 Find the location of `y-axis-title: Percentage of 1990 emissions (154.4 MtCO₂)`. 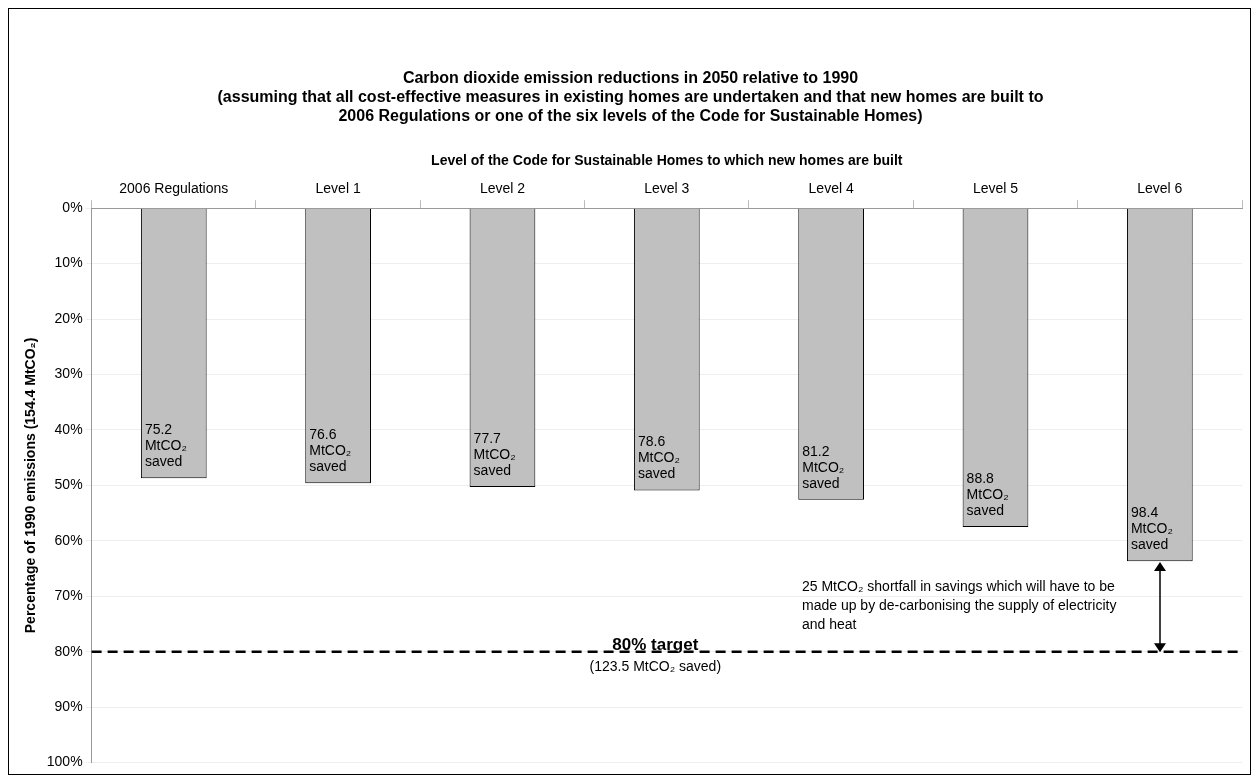

y-axis-title: Percentage of 1990 emissions (154.4 MtCO₂) is located at coordinates (30, 485).